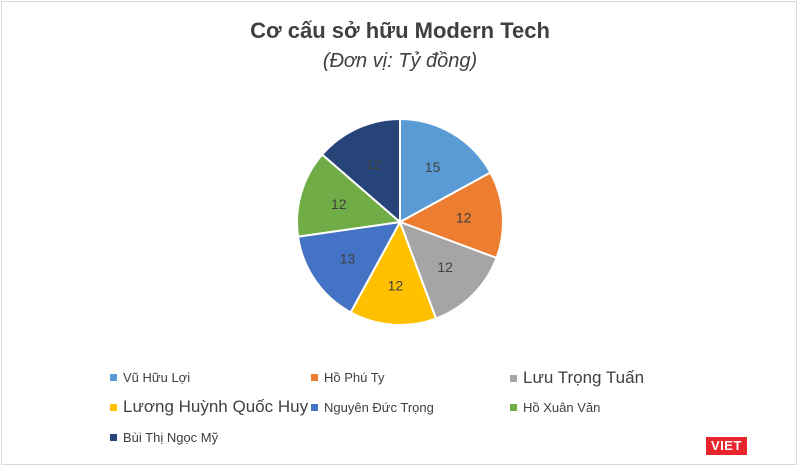  What do you see at coordinates (171, 437) in the screenshot?
I see `legend-label: Bùi Thị Ngọc Mỹ` at bounding box center [171, 437].